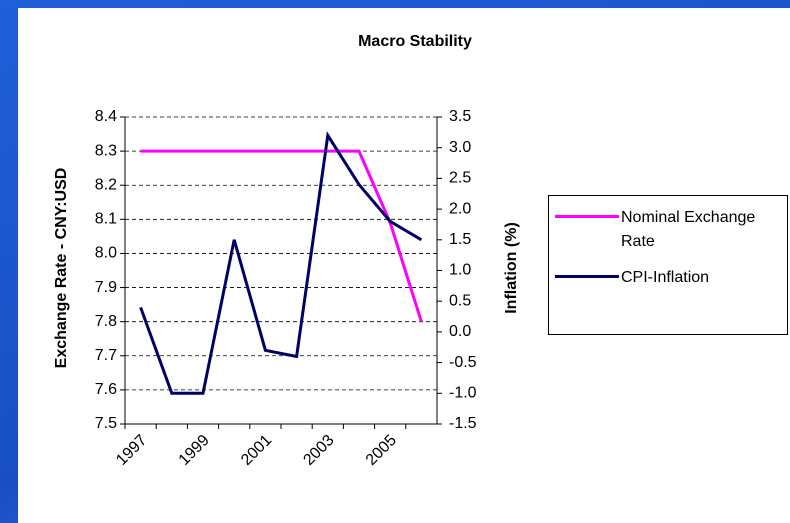 The height and width of the screenshot is (523, 790). What do you see at coordinates (256, 450) in the screenshot?
I see `x-tick-label: 2001` at bounding box center [256, 450].